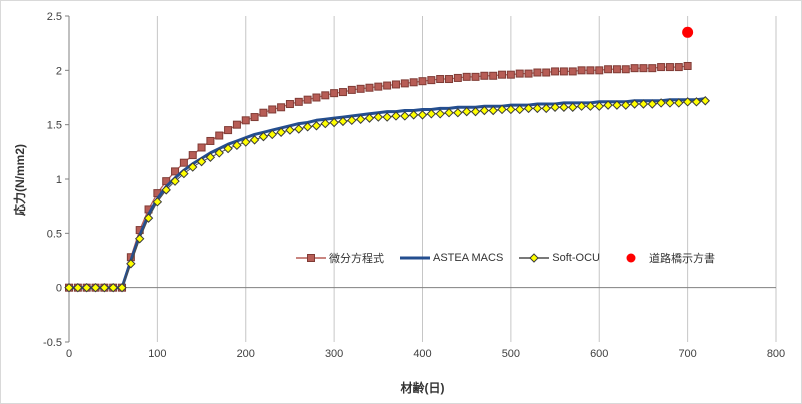  What do you see at coordinates (334, 354) in the screenshot?
I see `x-tick-label: 300` at bounding box center [334, 354].